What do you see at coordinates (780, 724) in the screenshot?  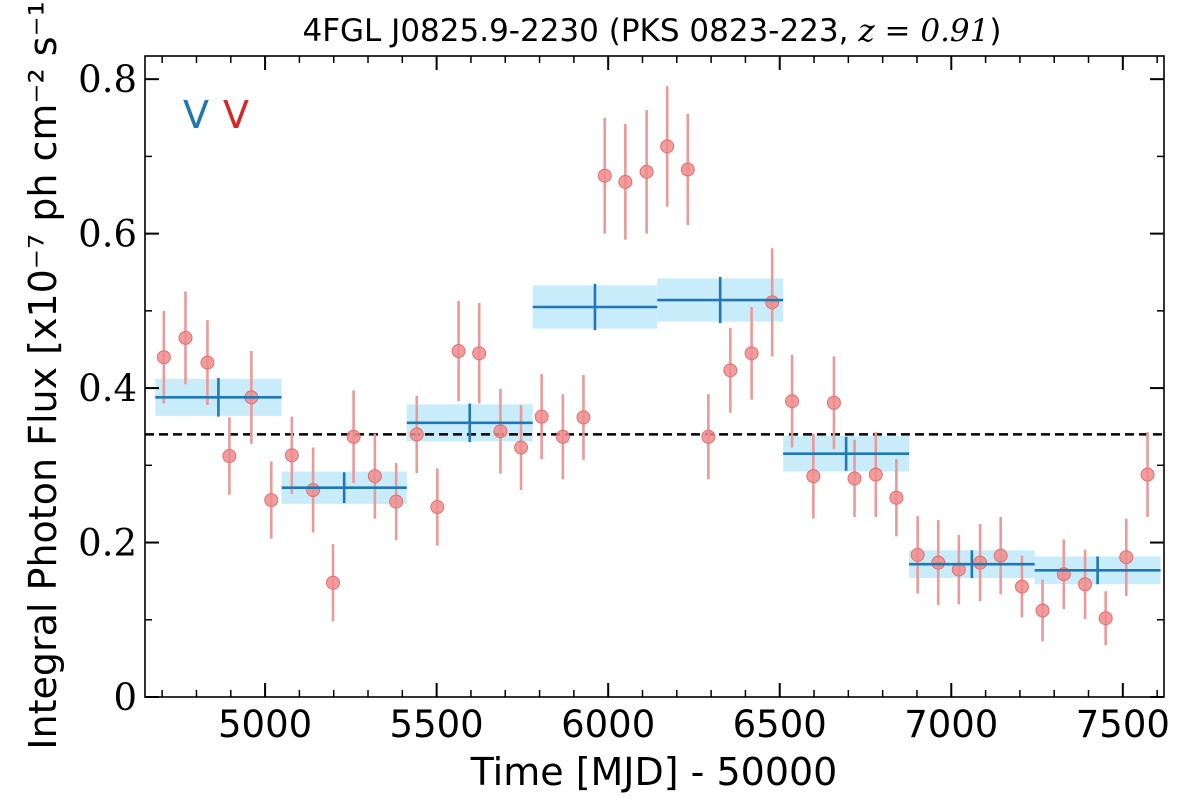 I see `x-tick-label-6500: 6500` at bounding box center [780, 724].